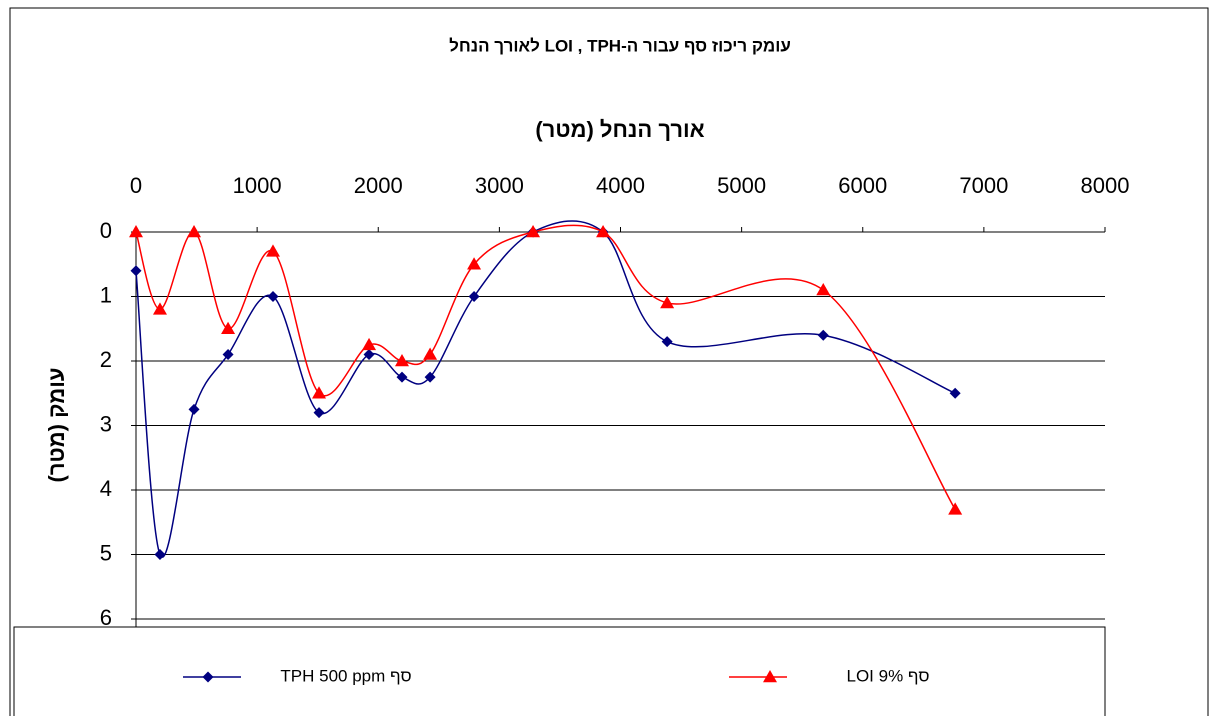  What do you see at coordinates (888, 675) in the screenshot?
I see `legend-label: סף LOI 9%` at bounding box center [888, 675].